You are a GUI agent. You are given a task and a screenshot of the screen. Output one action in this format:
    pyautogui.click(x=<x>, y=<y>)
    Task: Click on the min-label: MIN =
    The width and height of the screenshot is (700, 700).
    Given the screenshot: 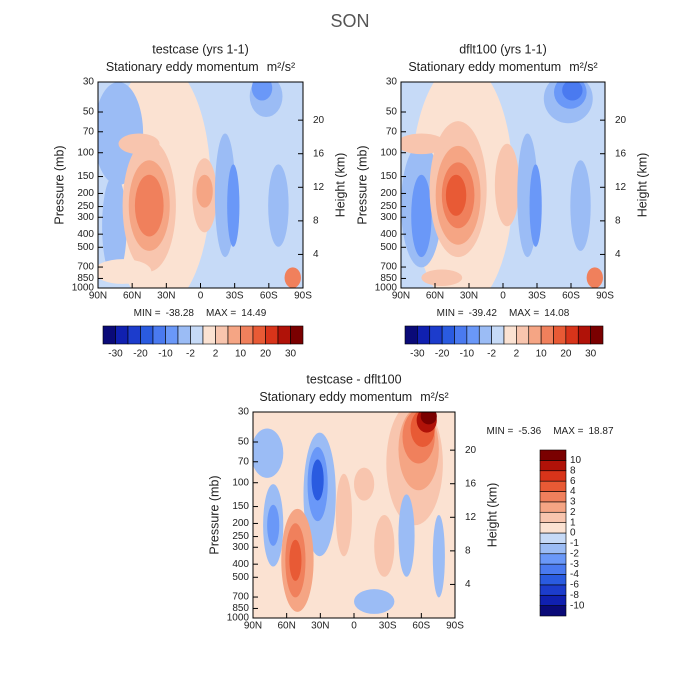 What is the action you would take?
    pyautogui.click(x=450, y=313)
    